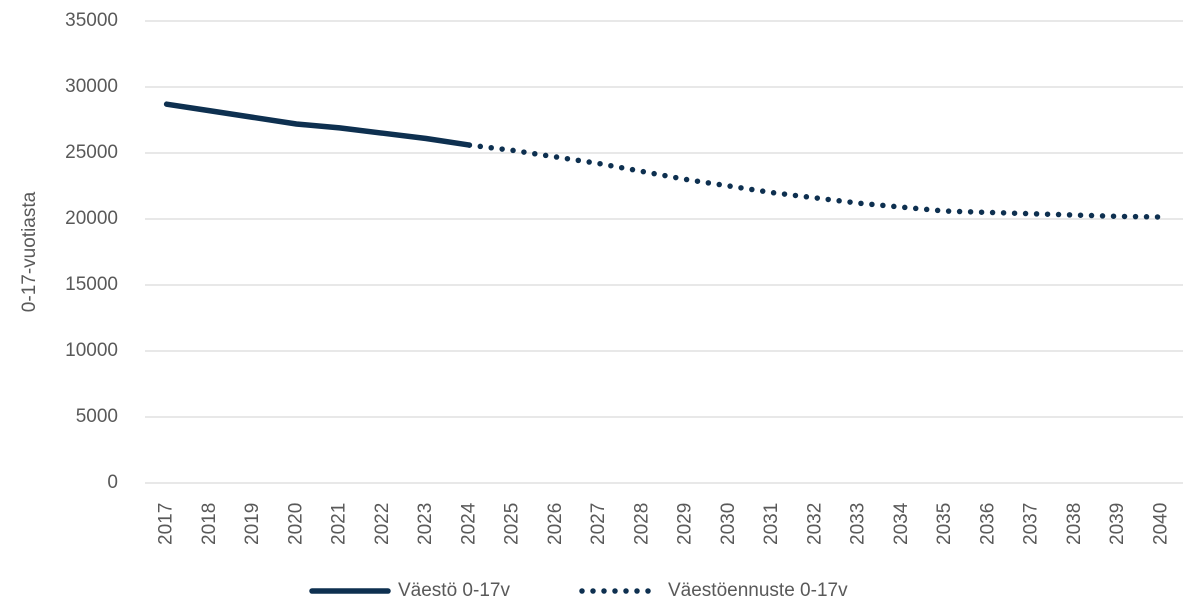  Describe the element at coordinates (1160, 524) in the screenshot. I see `x-tick-label: 2040` at that location.